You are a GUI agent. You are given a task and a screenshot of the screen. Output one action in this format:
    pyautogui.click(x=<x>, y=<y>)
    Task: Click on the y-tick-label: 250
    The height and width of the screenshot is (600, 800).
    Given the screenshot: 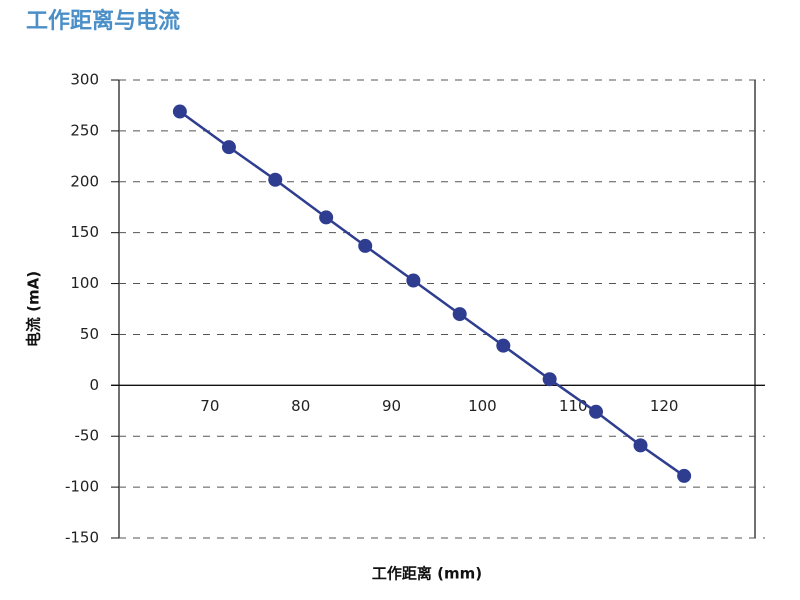 What is the action you would take?
    pyautogui.click(x=84, y=130)
    